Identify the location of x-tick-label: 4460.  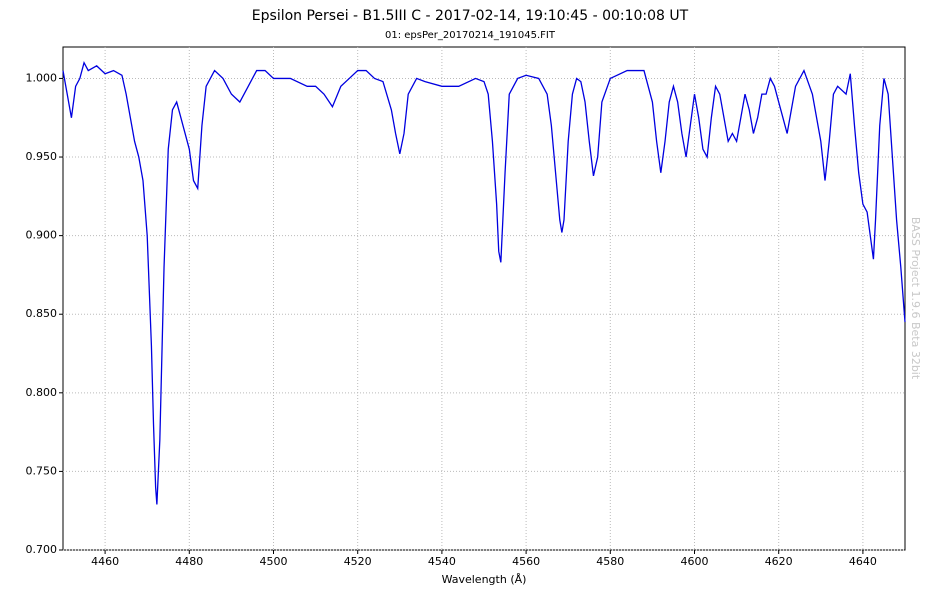
(105, 561).